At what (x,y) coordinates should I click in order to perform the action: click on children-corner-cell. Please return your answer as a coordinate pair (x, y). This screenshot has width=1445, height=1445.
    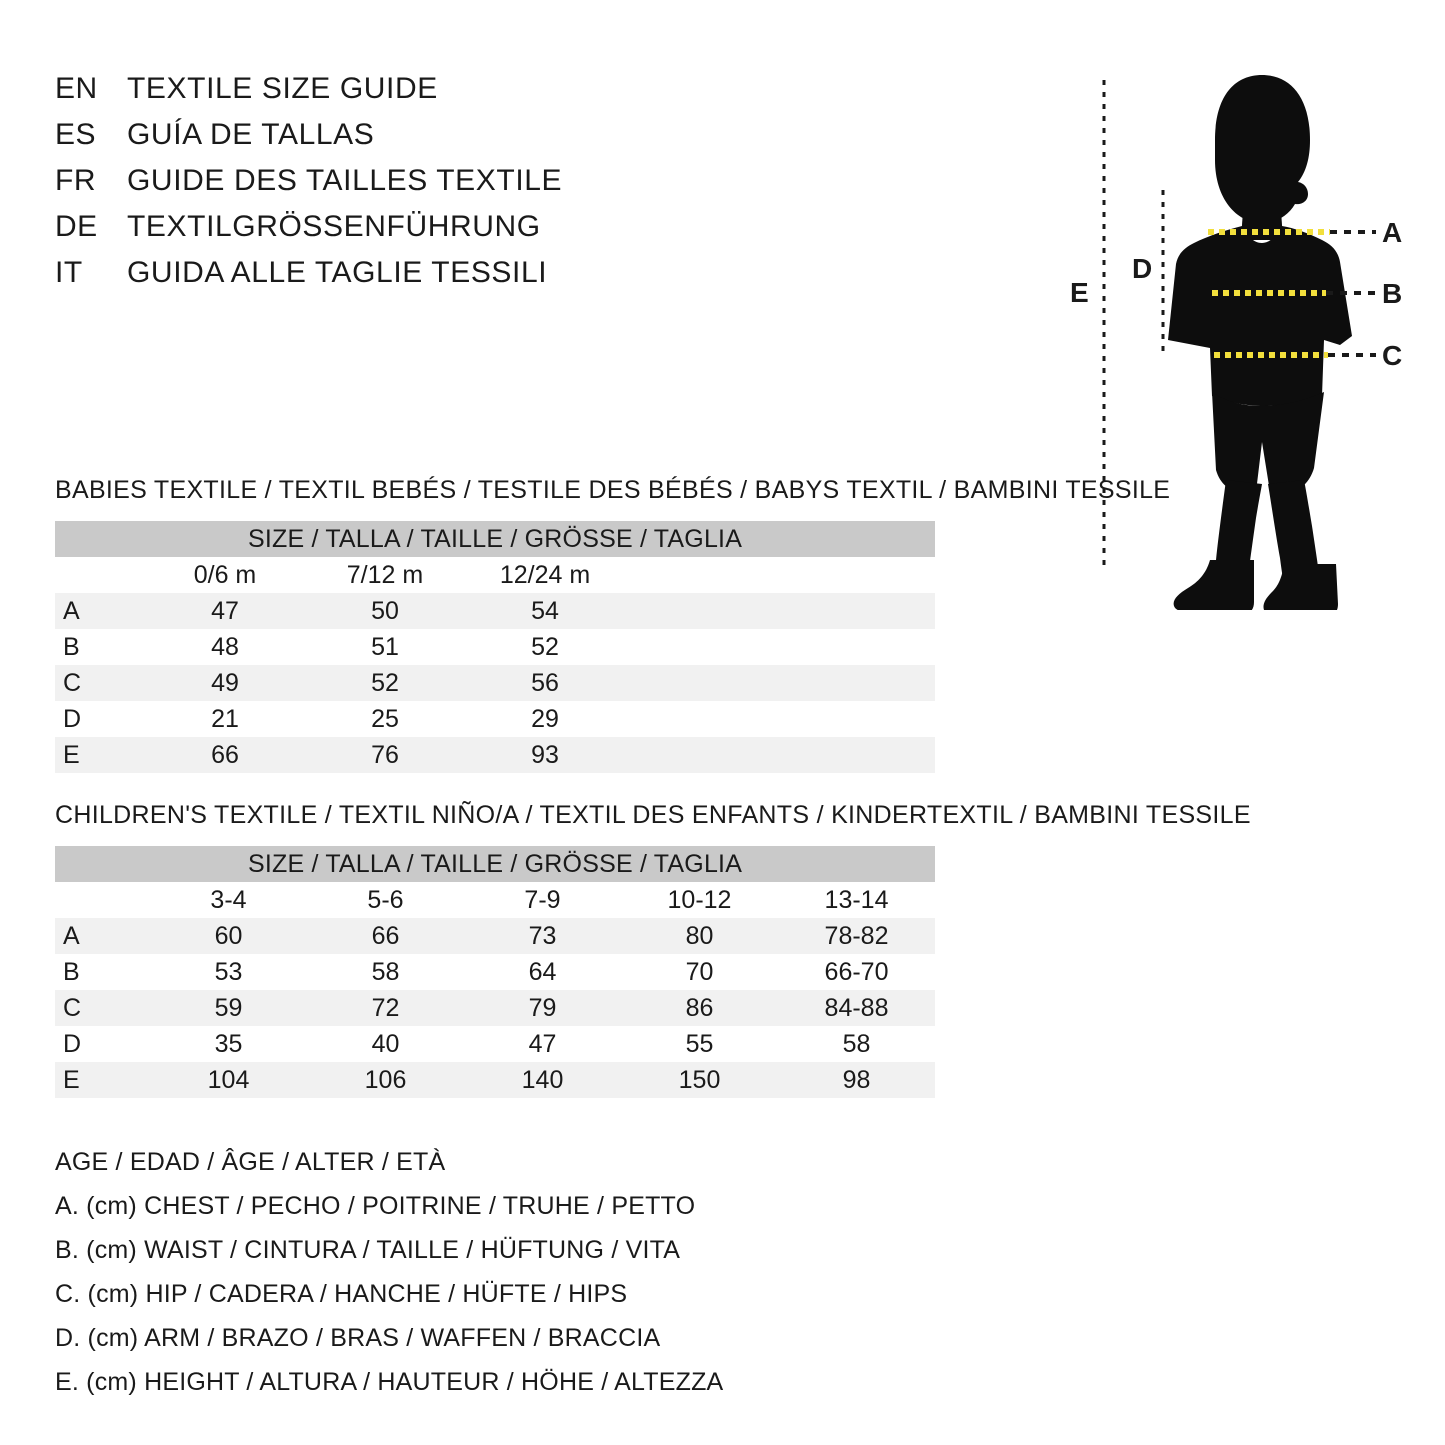
    Looking at the image, I should click on (102, 900).